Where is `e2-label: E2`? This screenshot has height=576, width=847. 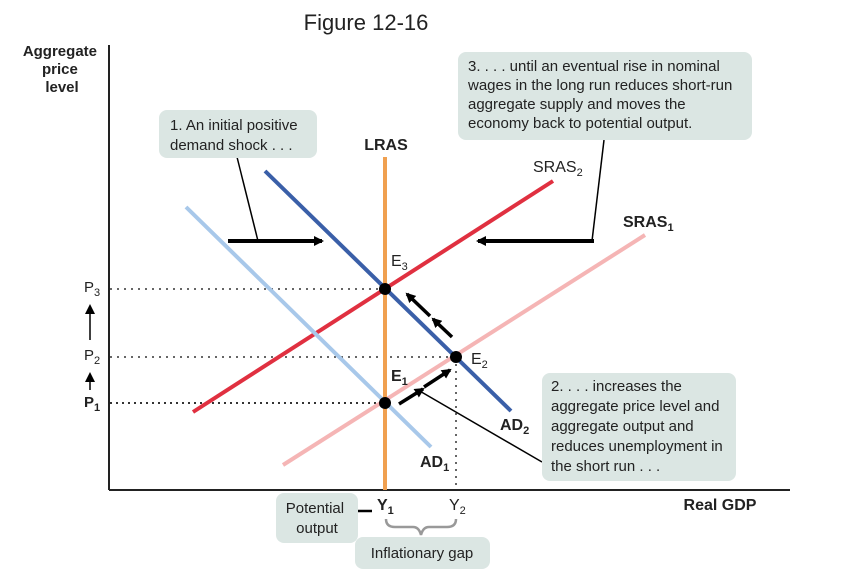 e2-label: E2 is located at coordinates (479, 361).